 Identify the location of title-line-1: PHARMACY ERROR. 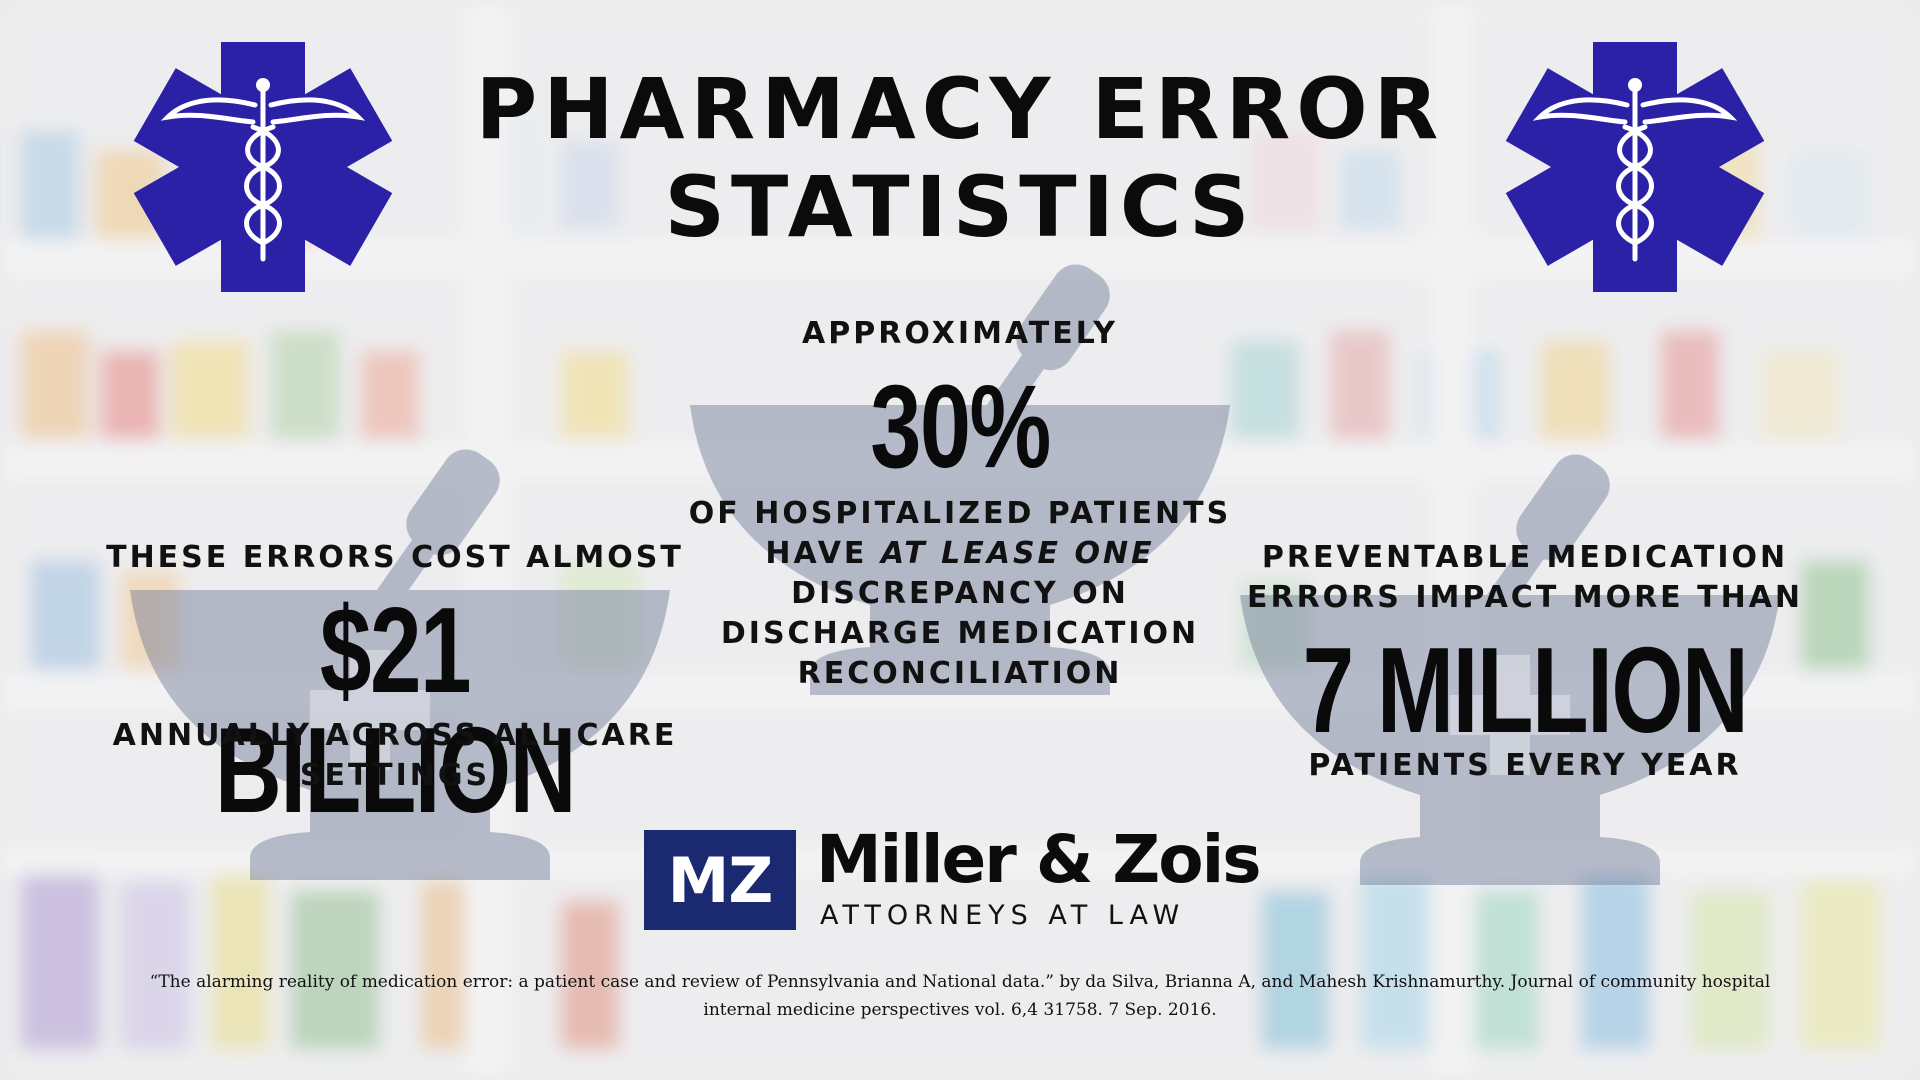
(960, 109).